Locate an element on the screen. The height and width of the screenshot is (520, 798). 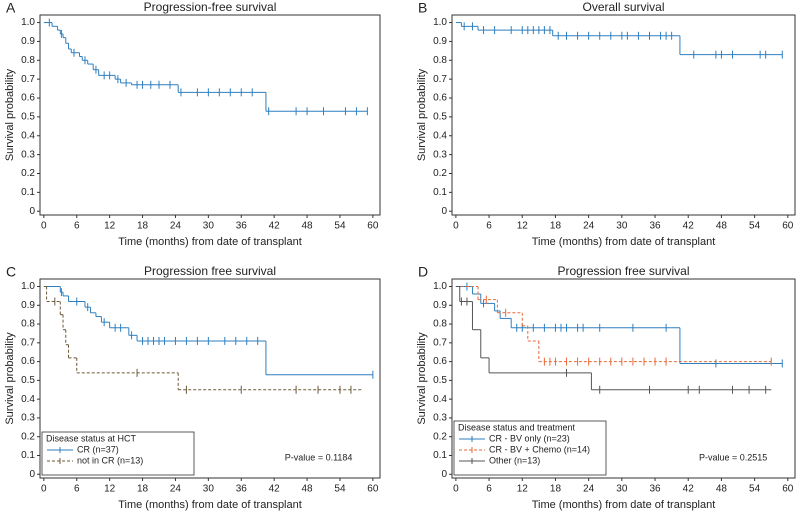
legend-label: not in CR (n=13) is located at coordinates (110, 460).